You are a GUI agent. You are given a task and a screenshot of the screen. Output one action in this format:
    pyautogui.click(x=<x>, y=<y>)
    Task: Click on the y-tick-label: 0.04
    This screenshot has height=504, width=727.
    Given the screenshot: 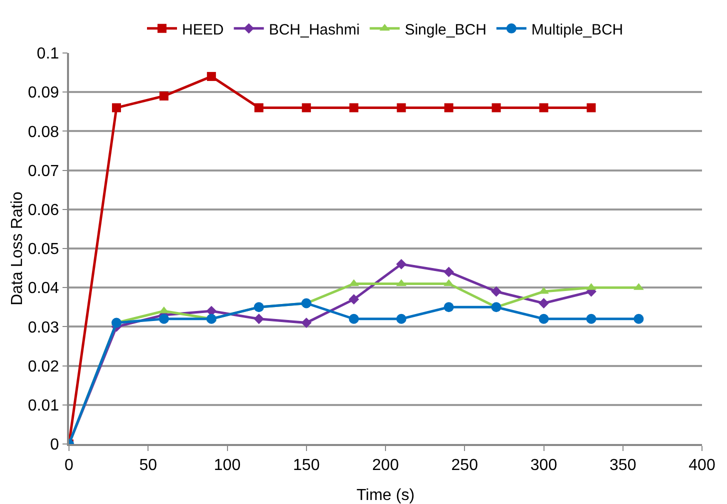 What is the action you would take?
    pyautogui.click(x=44, y=289)
    